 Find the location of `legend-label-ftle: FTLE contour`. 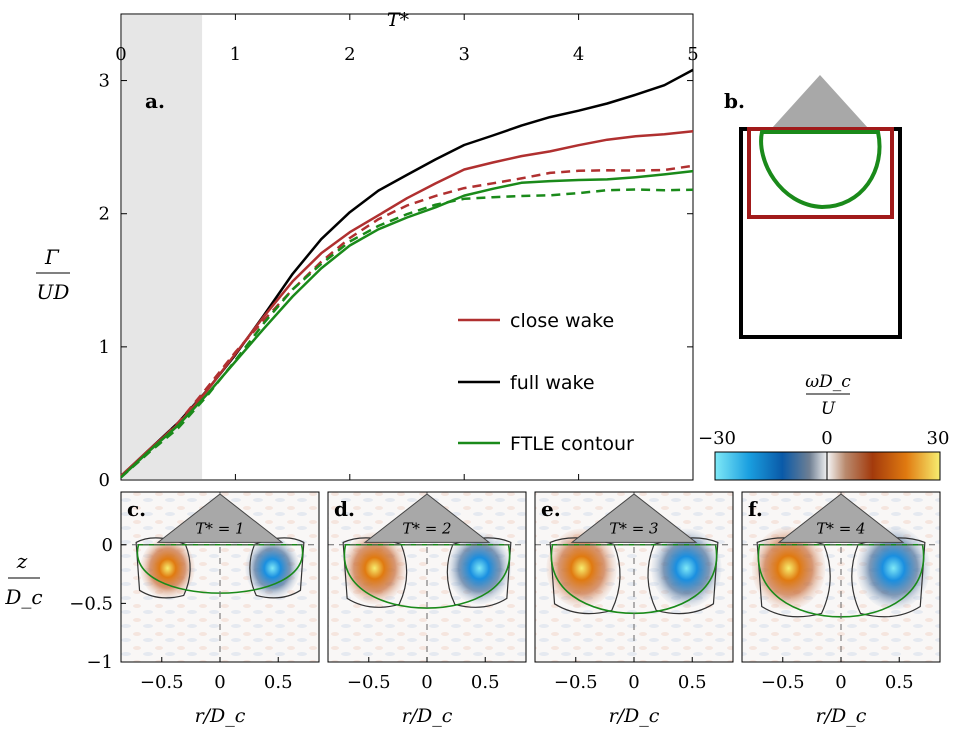

legend-label-ftle: FTLE contour is located at coordinates (572, 444).